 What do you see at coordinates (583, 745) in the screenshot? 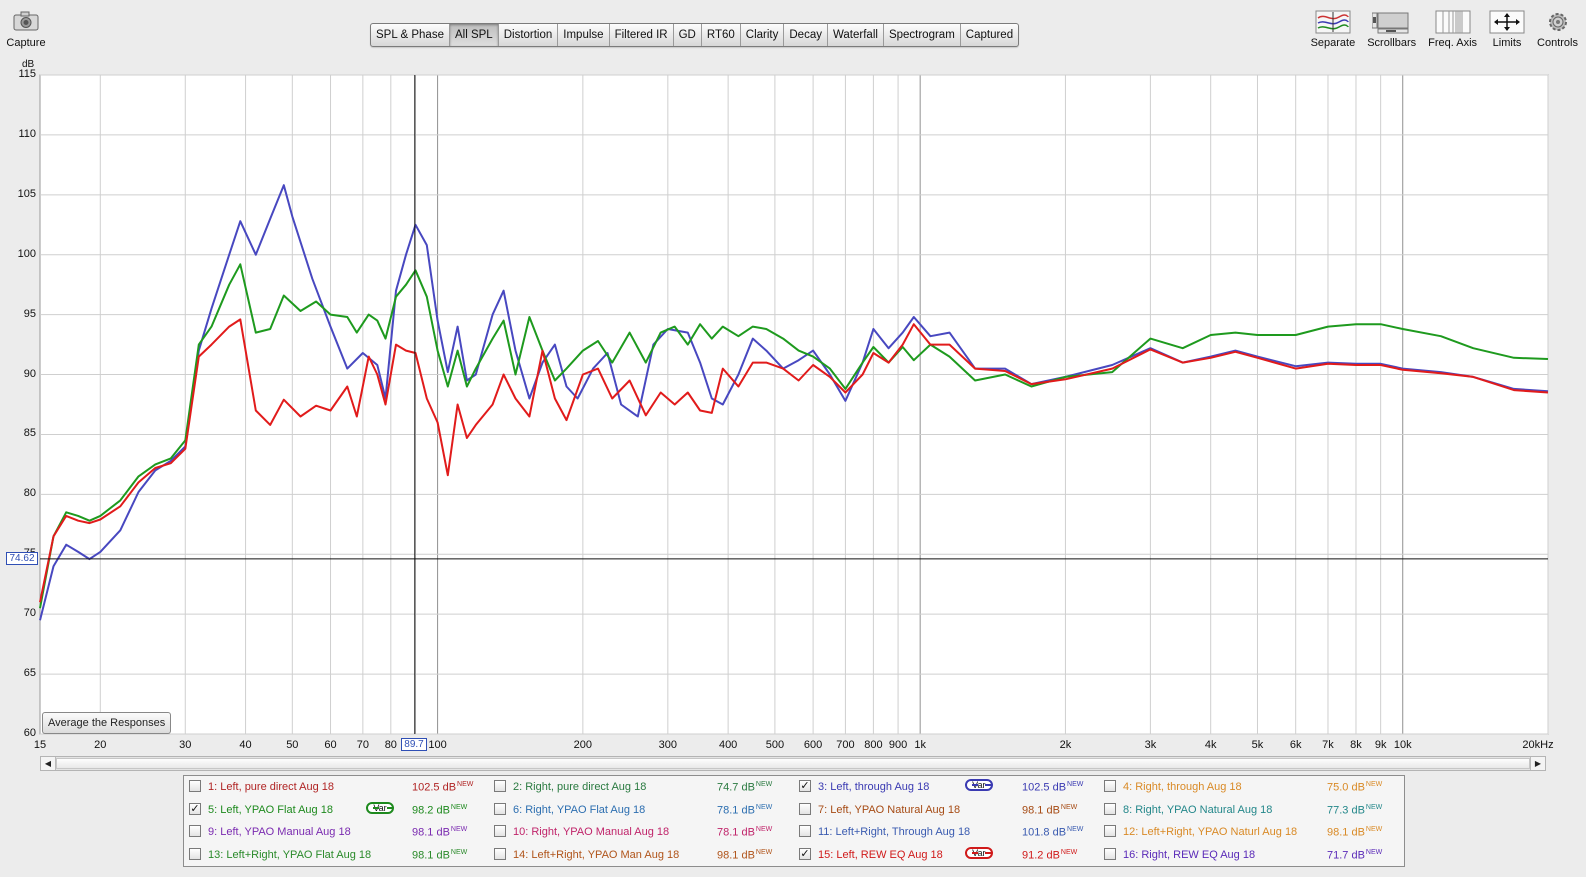
I see `x-tick-label: 200` at bounding box center [583, 745].